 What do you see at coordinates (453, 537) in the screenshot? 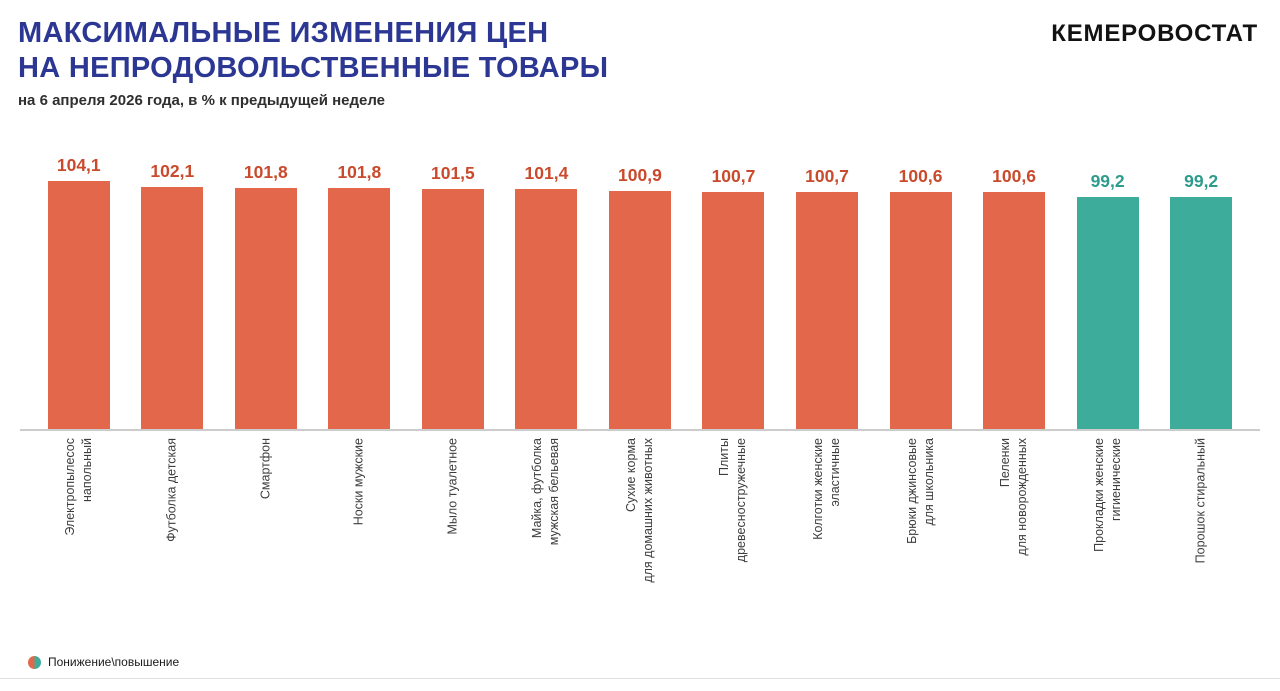
I see `bar-category-label: Мыло туалетное` at bounding box center [453, 537].